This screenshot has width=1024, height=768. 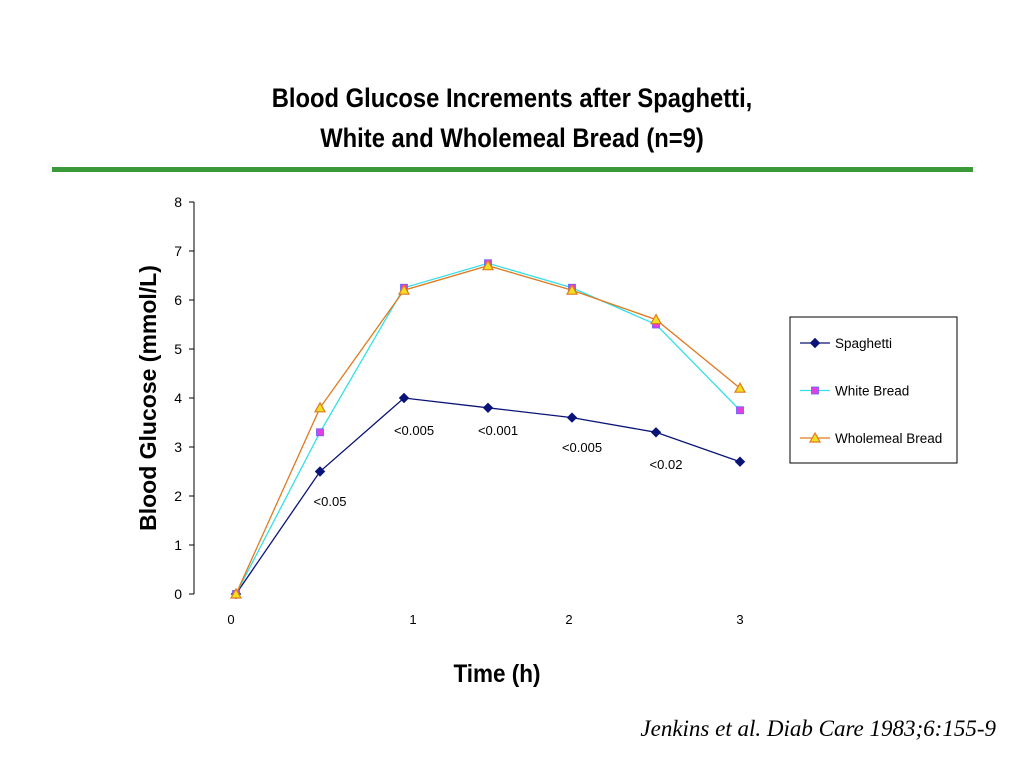 I want to click on x-axis-label: Time (h), so click(x=496, y=674).